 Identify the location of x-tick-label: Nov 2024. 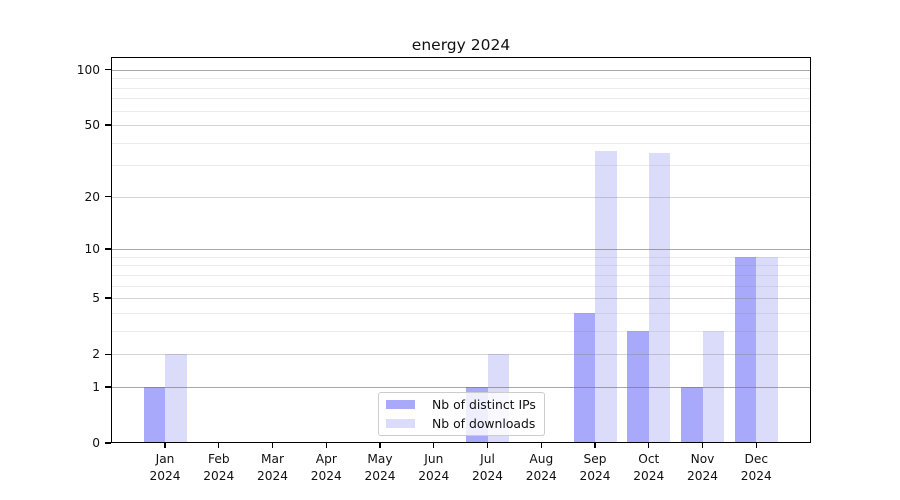
(702, 467).